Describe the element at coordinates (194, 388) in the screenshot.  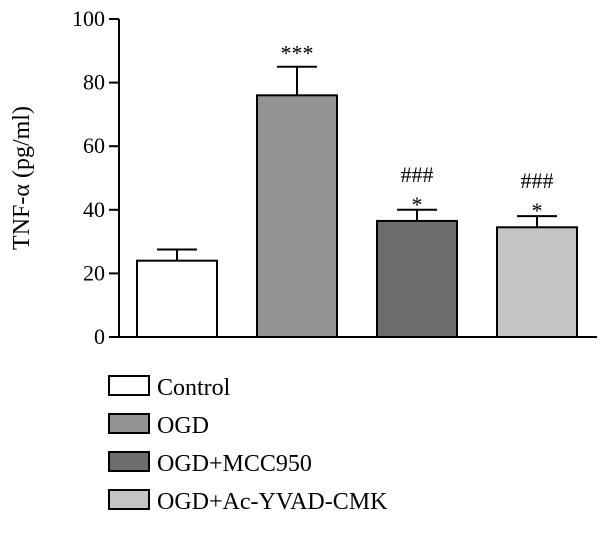
I see `legend-label: Control` at that location.